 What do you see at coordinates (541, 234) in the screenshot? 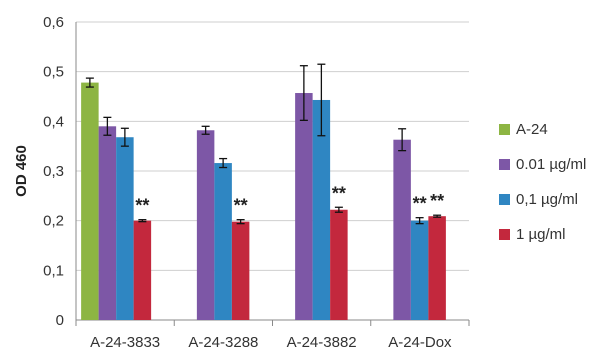
I see `legend-label: 1 µg/ml` at bounding box center [541, 234].